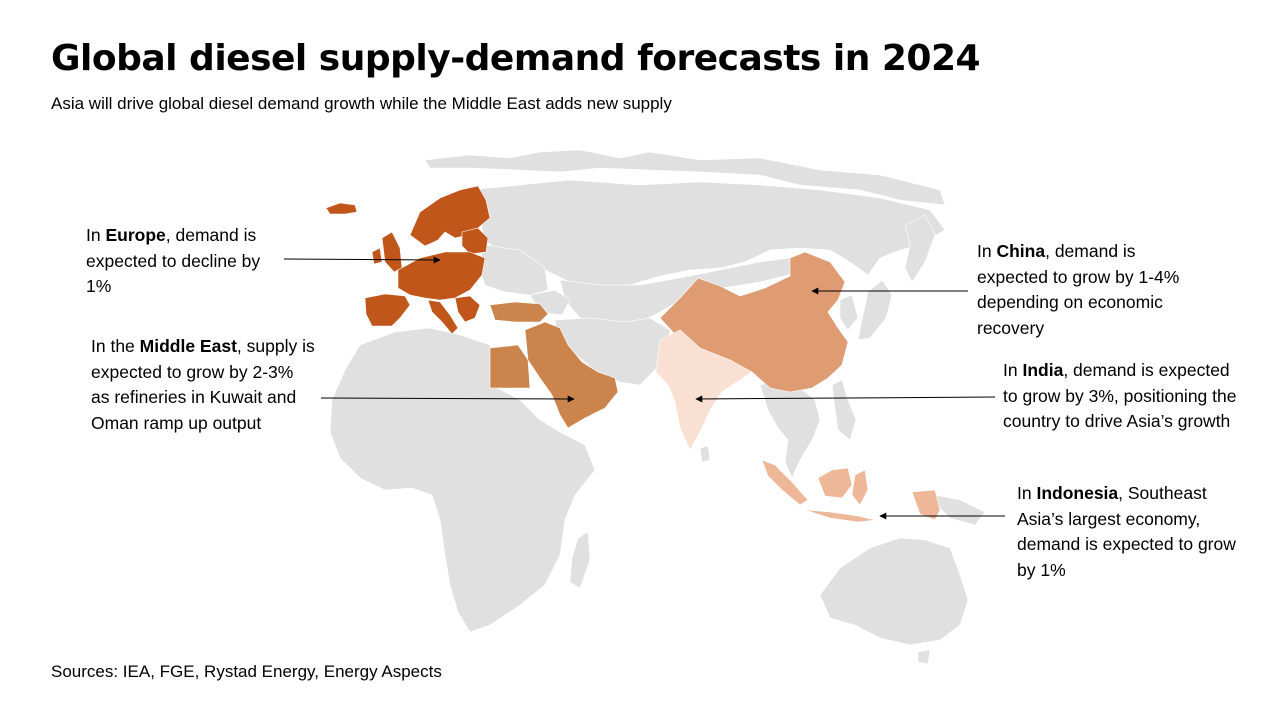  What do you see at coordinates (849, 312) in the screenshot?
I see `land-korea` at bounding box center [849, 312].